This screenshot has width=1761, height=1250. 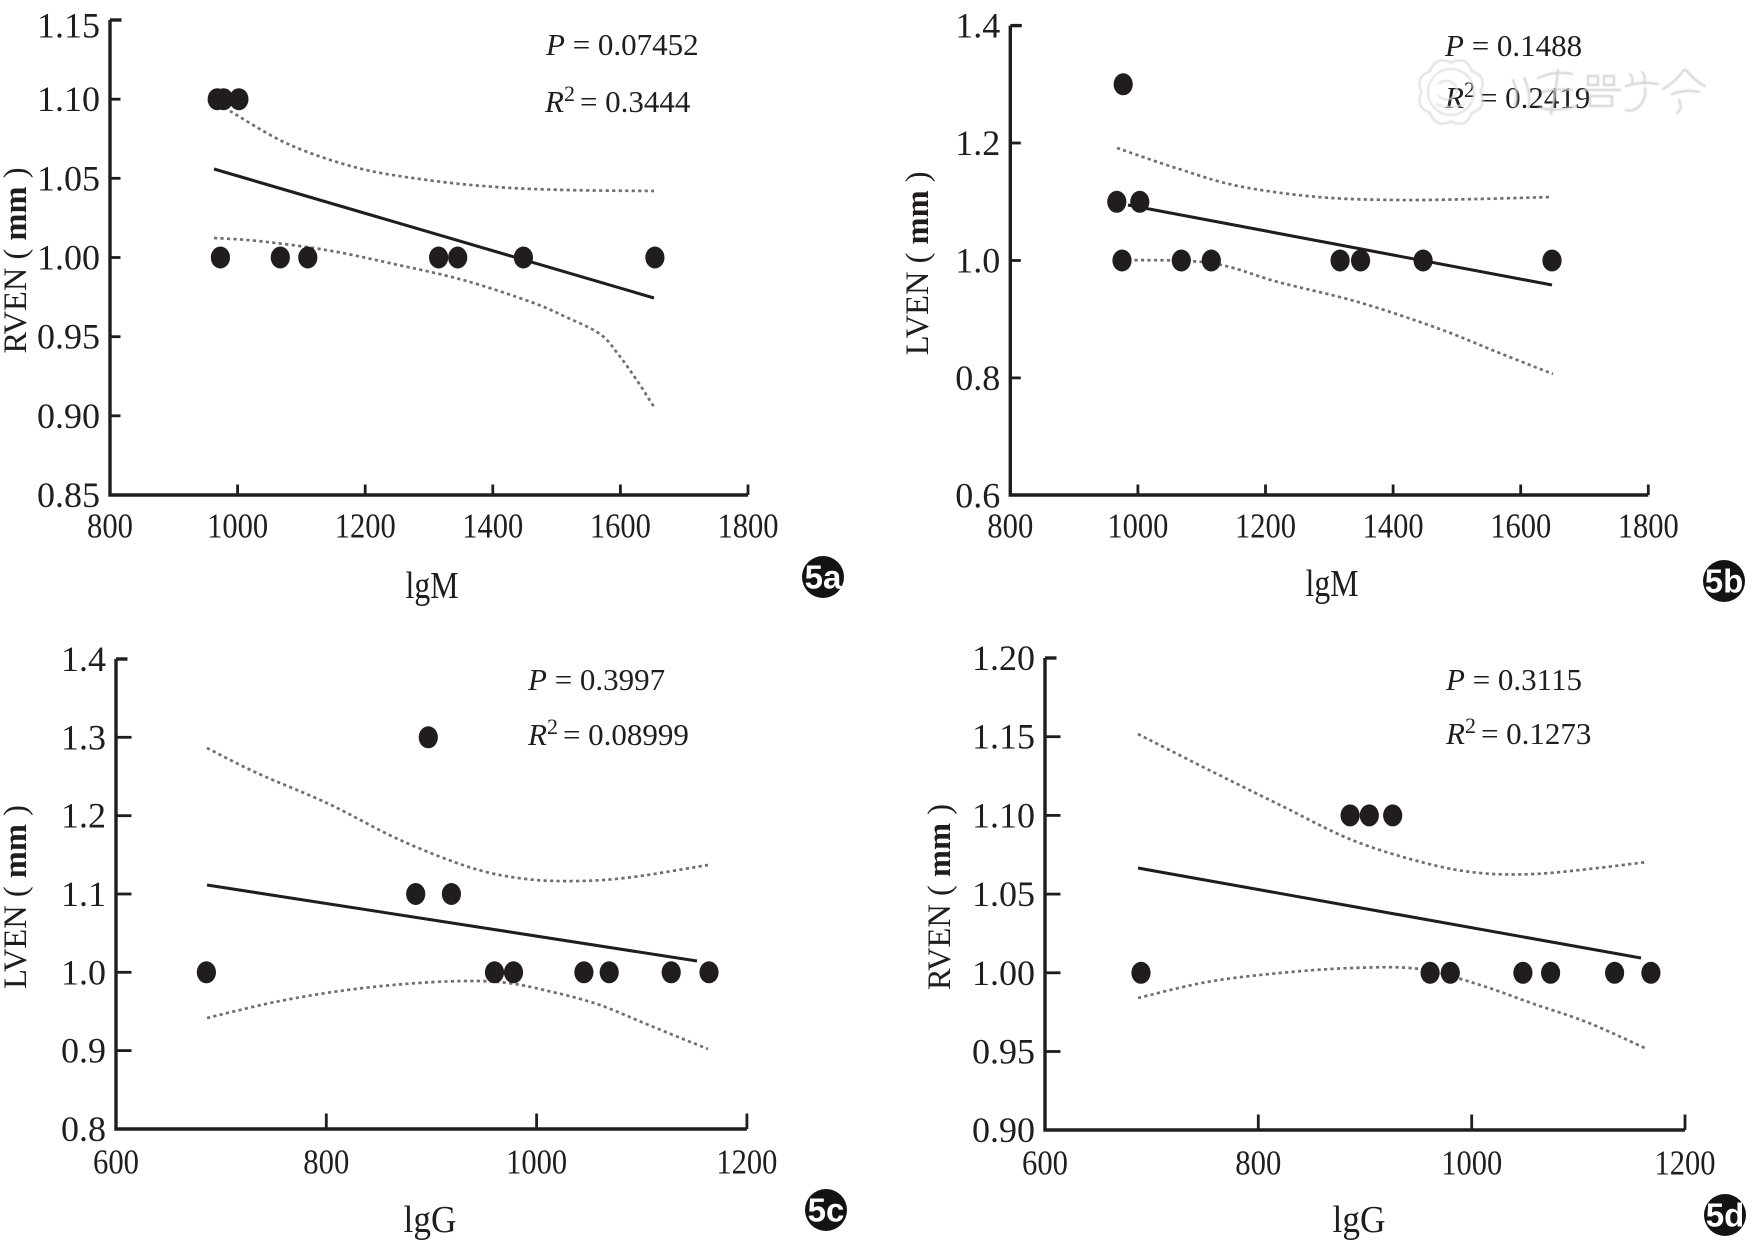 I want to click on svg-text: P = 0.1488, so click(x=1513, y=45).